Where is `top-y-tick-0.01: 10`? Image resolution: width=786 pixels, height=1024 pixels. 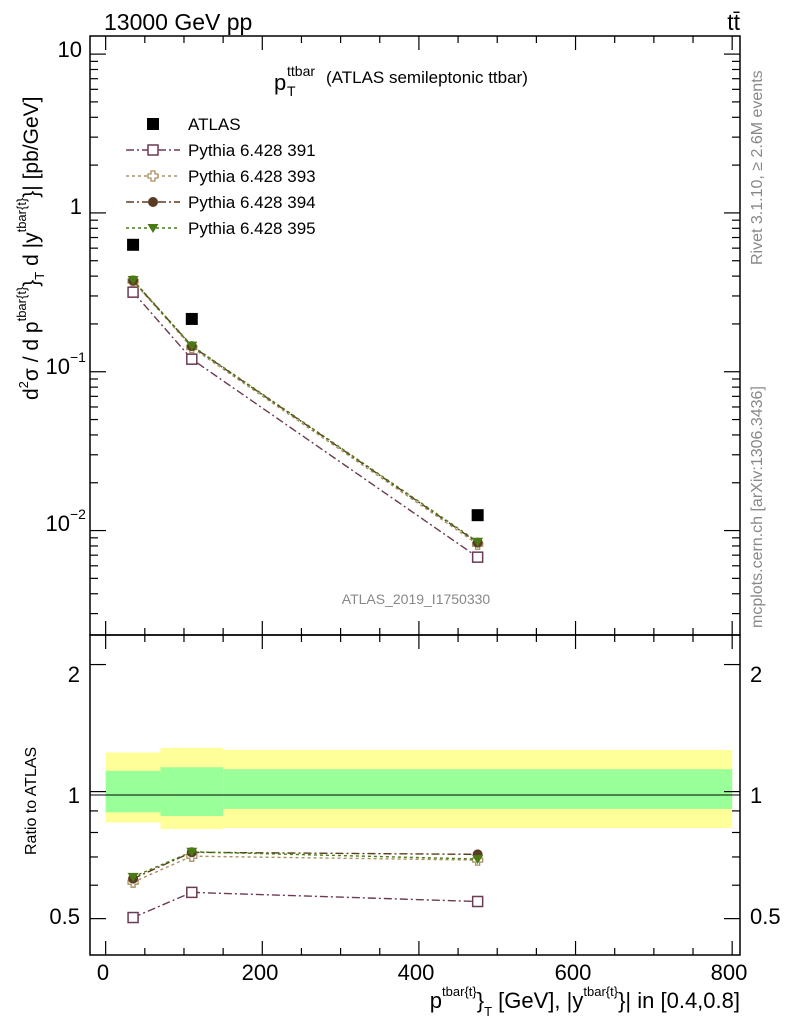
top-y-tick-0.01: 10 is located at coordinates (58, 523).